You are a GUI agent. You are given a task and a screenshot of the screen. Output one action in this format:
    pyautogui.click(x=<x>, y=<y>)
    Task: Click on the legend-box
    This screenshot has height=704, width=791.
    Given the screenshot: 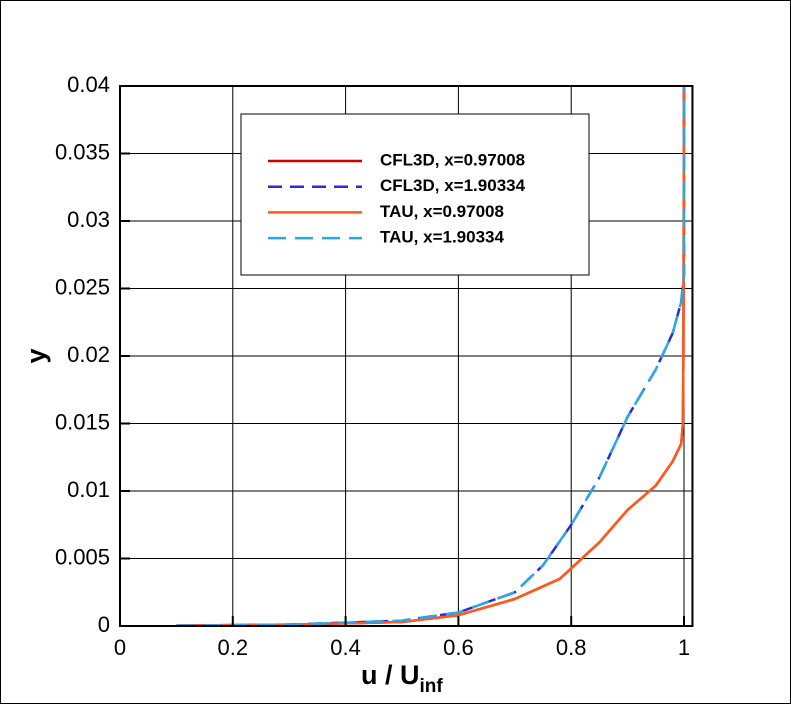 What is the action you would take?
    pyautogui.click(x=415, y=194)
    